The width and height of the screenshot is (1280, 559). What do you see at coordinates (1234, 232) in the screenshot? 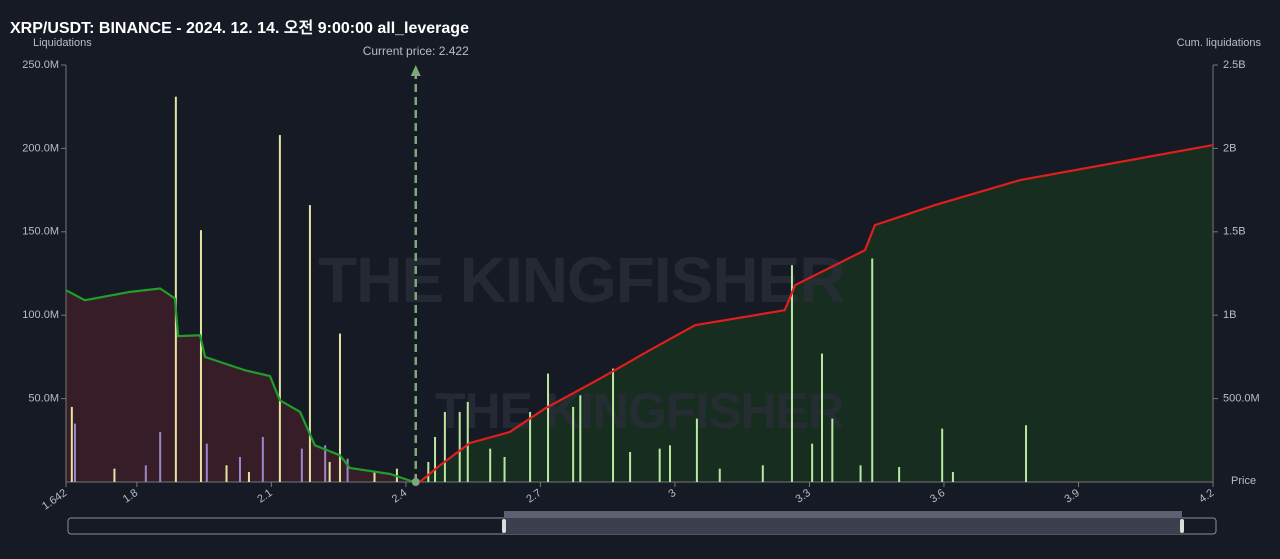
I see `y2-tick-label: 1.5B` at bounding box center [1234, 232].